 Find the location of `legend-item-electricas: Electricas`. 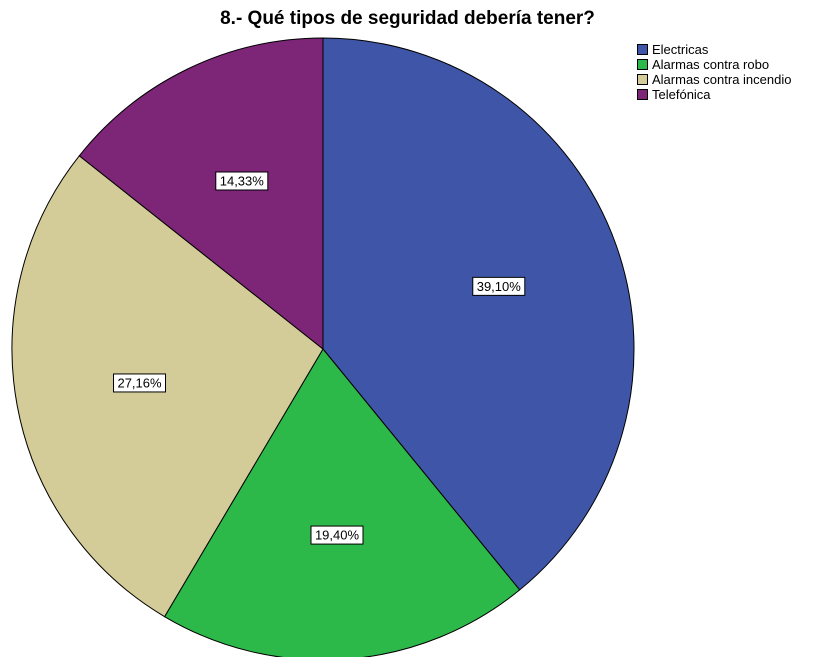

legend-item-electricas: Electricas is located at coordinates (714, 49).